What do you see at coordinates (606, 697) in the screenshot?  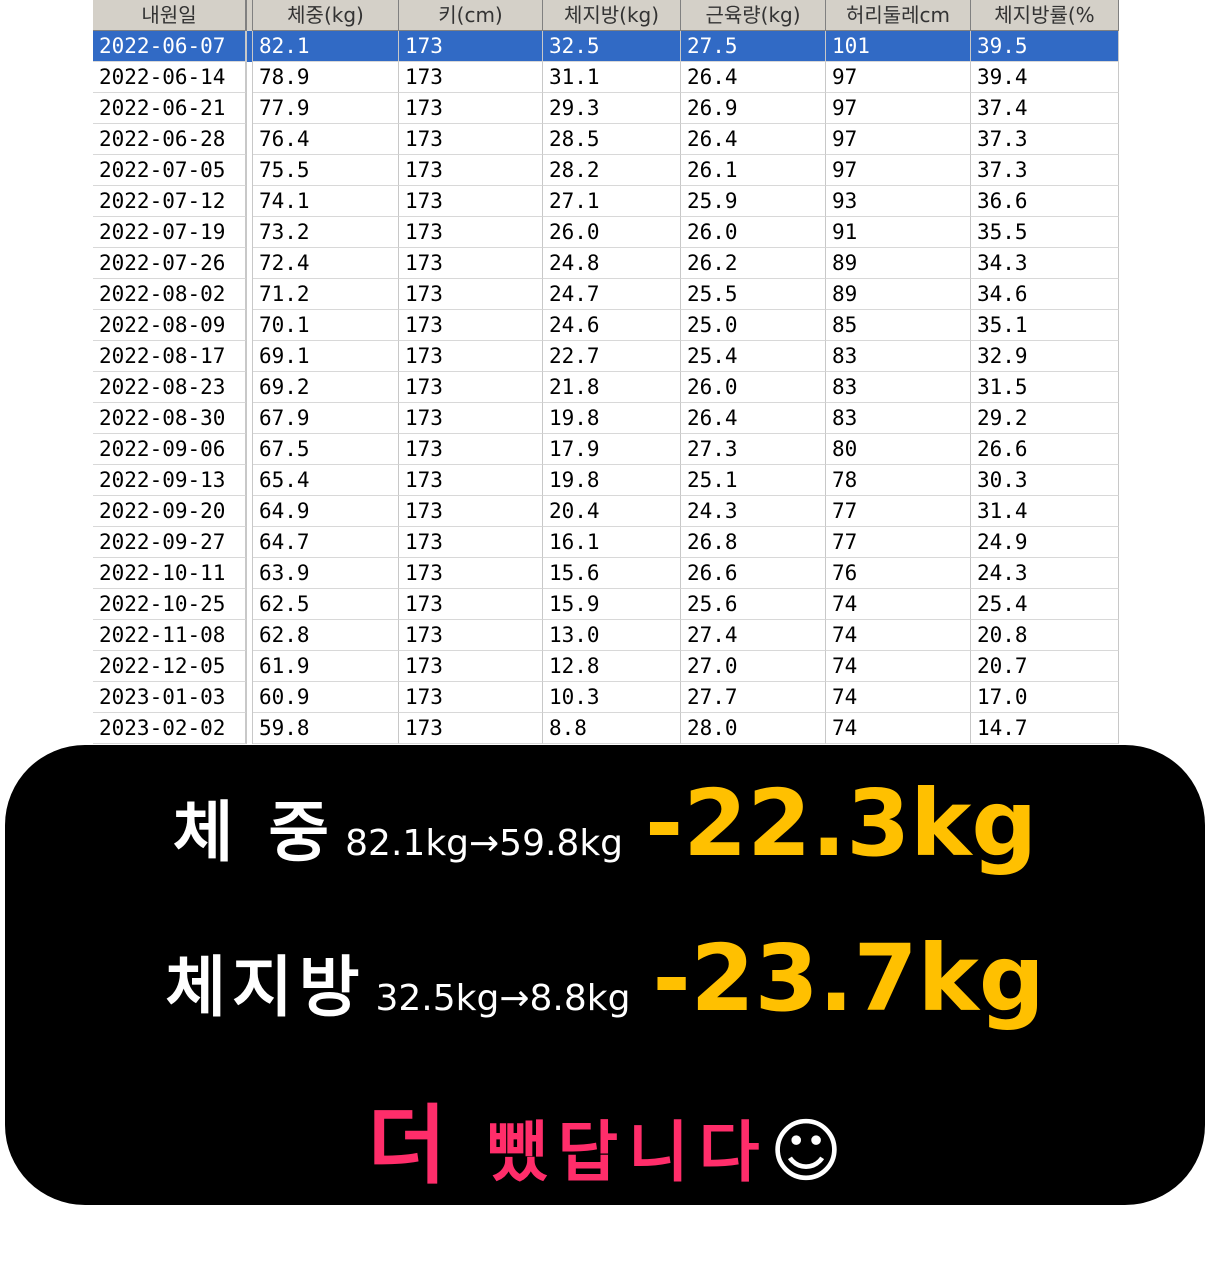 I see `table-row: 2023-01-03 60.9 173 10.3 27.7 74 17.0` at bounding box center [606, 697].